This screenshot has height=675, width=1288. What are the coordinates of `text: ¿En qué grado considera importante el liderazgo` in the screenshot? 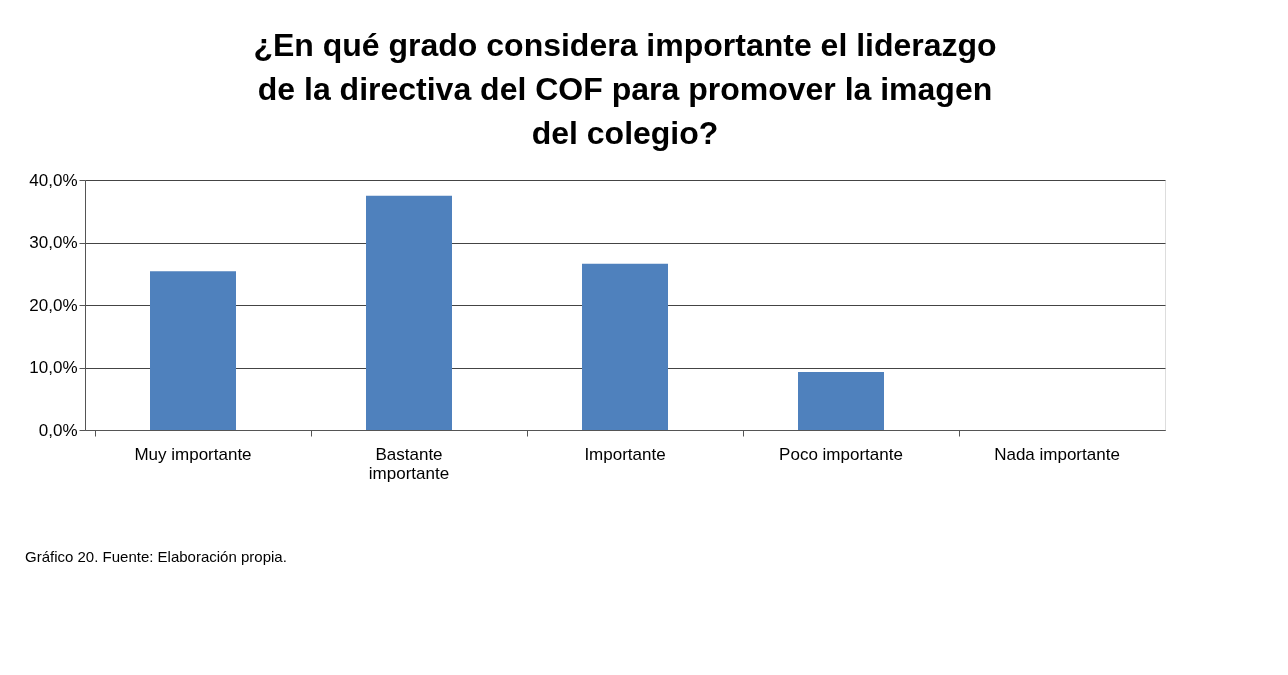 It's located at (625, 45).